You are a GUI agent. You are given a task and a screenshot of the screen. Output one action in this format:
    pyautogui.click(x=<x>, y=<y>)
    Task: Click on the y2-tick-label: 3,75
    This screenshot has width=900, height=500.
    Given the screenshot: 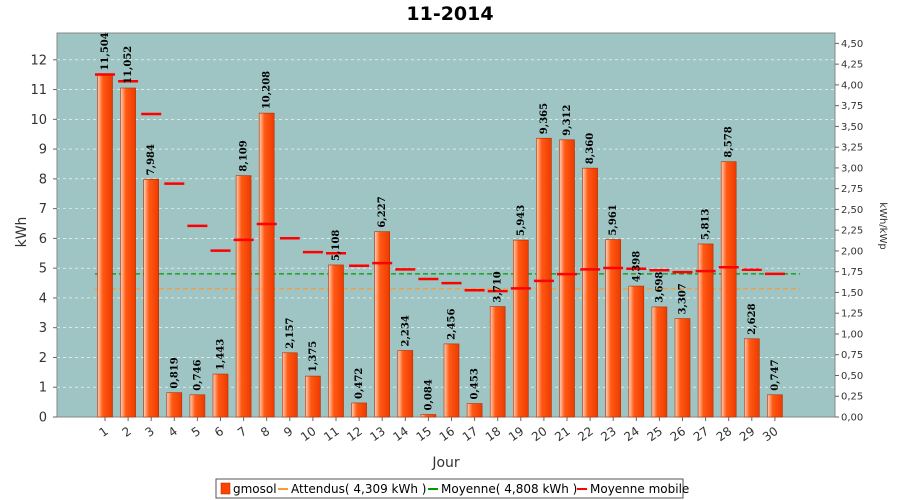 What is the action you would take?
    pyautogui.click(x=852, y=106)
    